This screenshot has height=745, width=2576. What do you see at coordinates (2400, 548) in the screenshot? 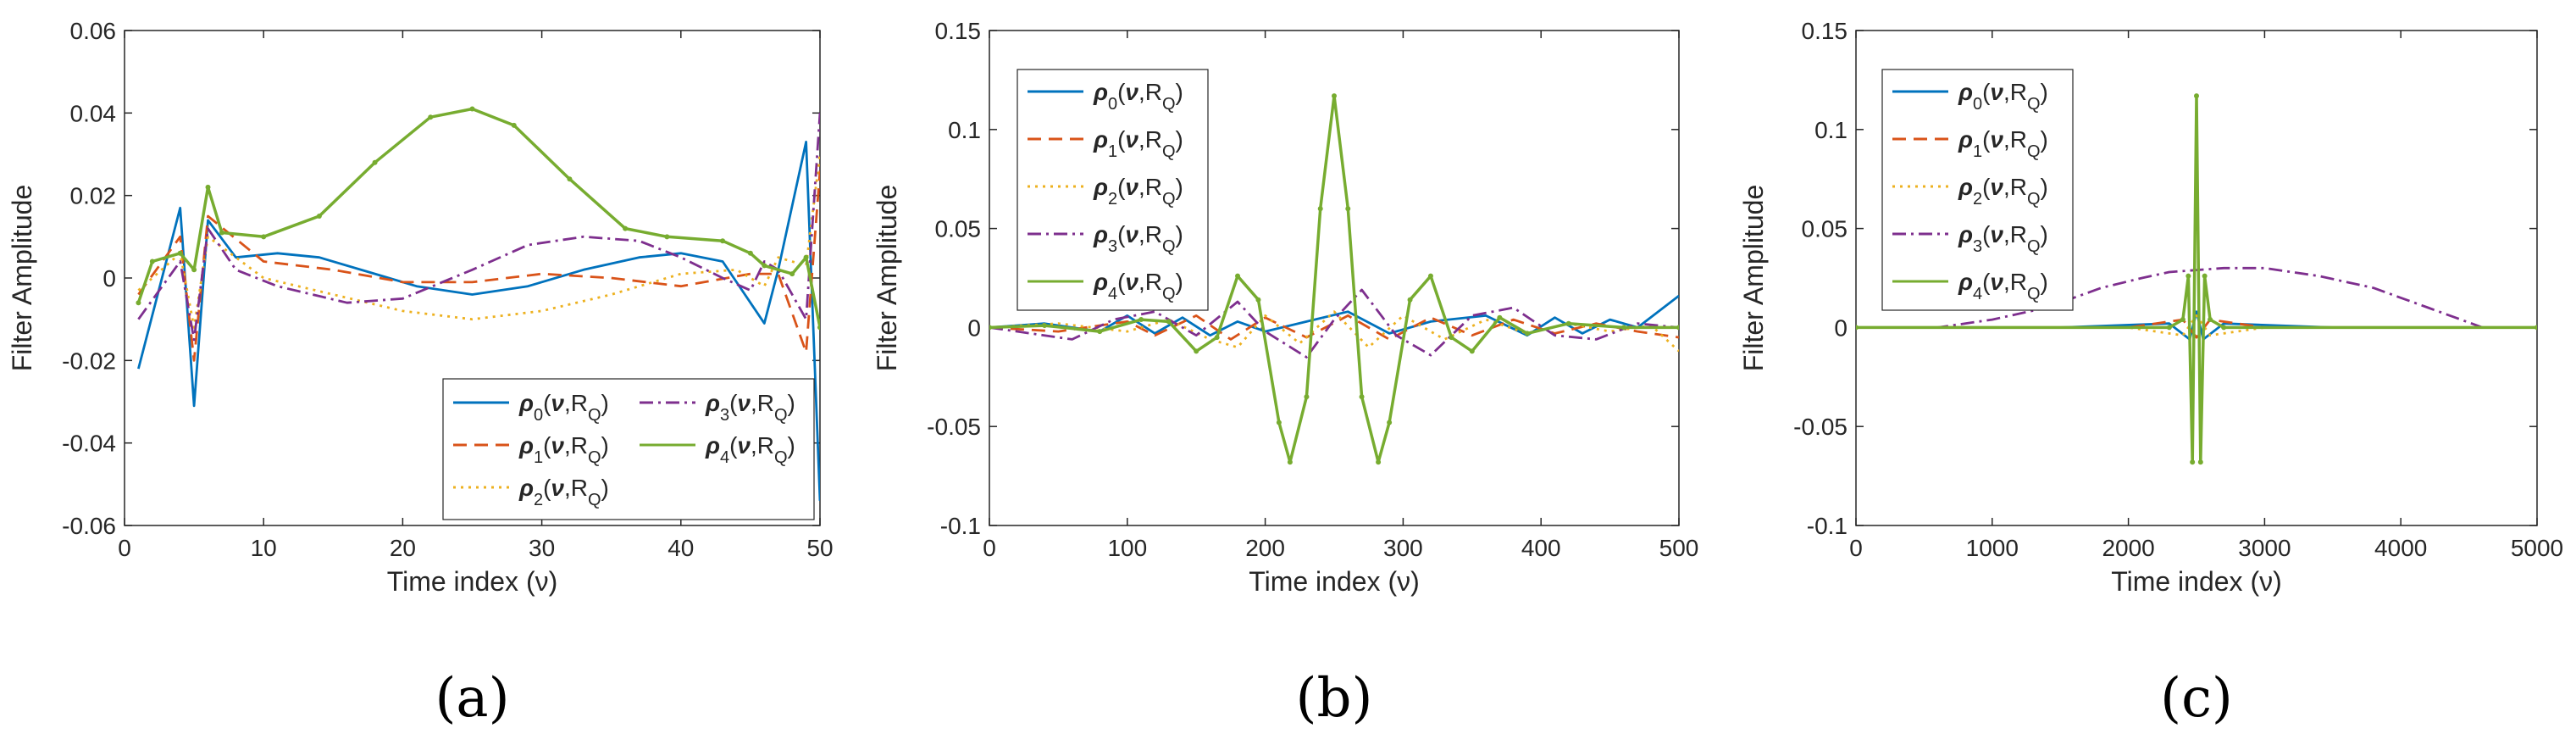
I see `x-tick-label: 4000` at bounding box center [2400, 548].